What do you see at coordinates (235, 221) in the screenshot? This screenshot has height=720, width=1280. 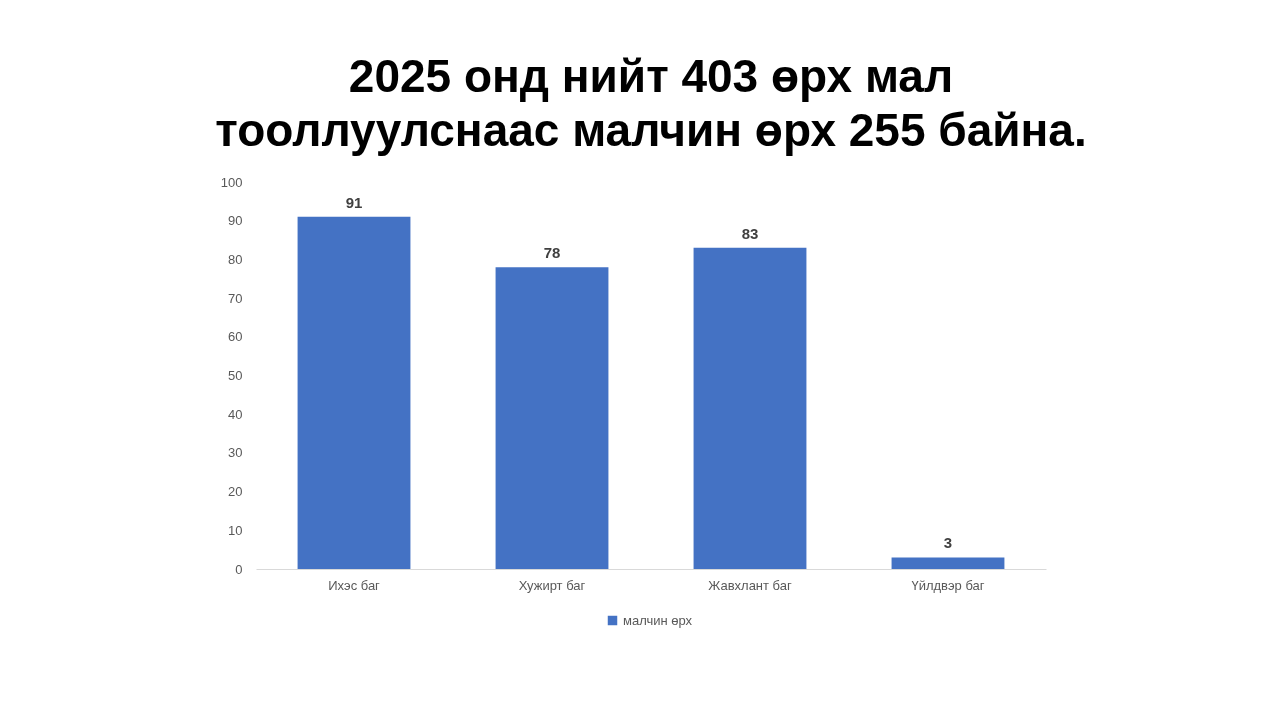 I see `y-tick-label: 90` at bounding box center [235, 221].